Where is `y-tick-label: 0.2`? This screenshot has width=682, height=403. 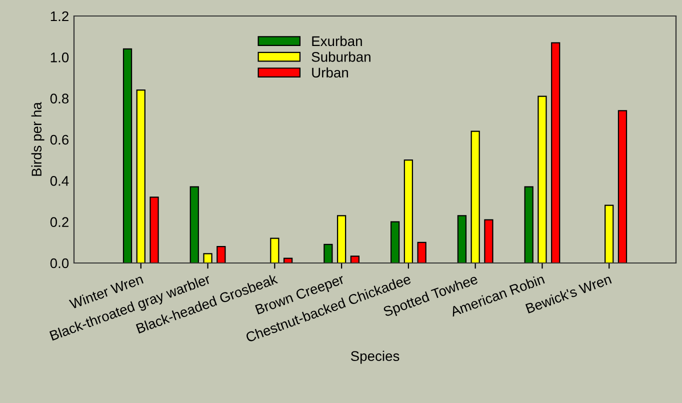
y-tick-label: 0.2 is located at coordinates (59, 222).